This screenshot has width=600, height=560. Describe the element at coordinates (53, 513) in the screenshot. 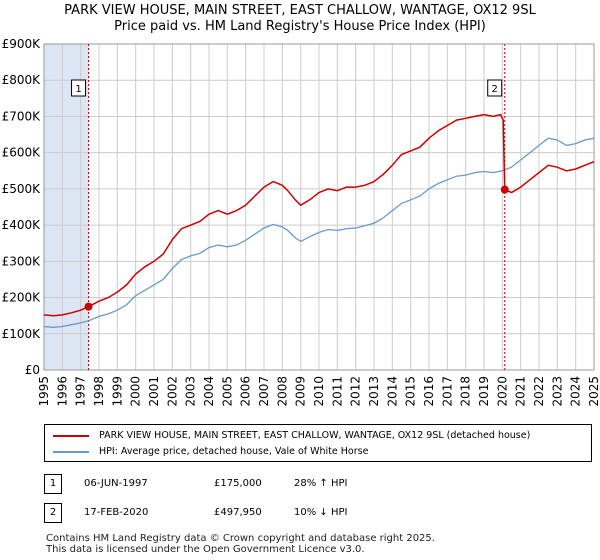

I see `sale-badge-2: 2` at that location.